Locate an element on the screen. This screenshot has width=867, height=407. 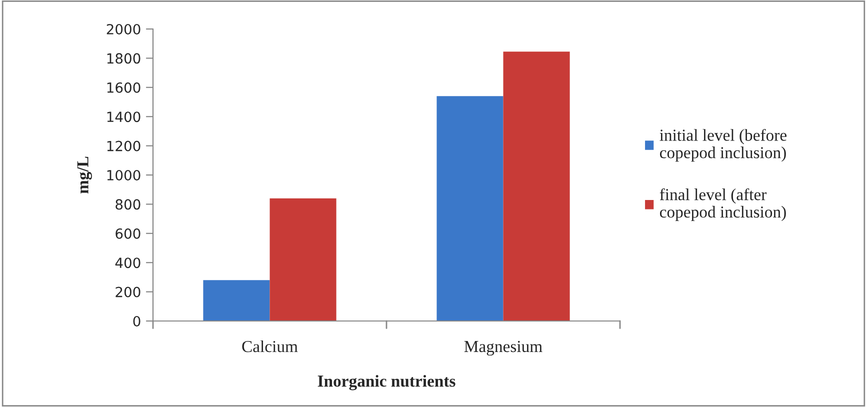
y-tick-label: 800 is located at coordinates (128, 204).